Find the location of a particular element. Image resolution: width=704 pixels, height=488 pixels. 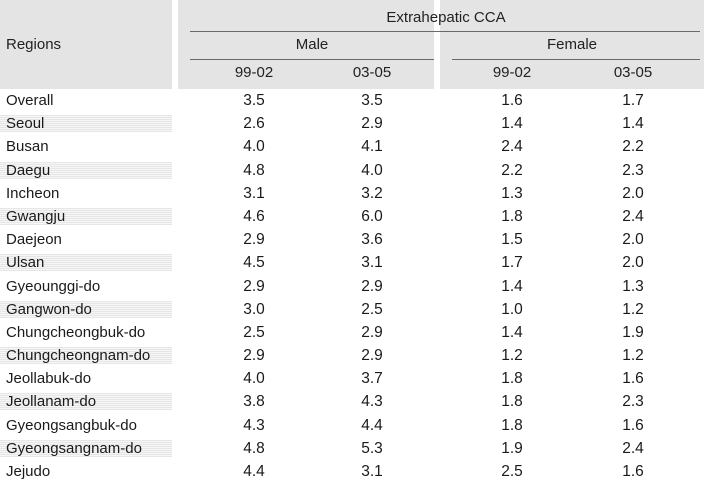

region-name: Seoul is located at coordinates (25, 124).